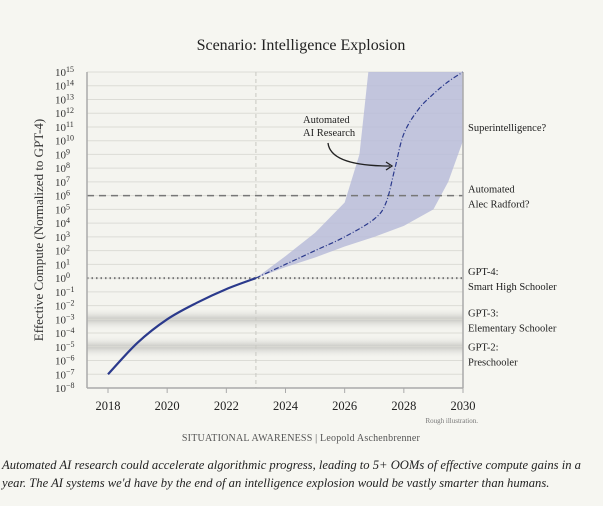  Describe the element at coordinates (68, 151) in the screenshot. I see `tick-exponent: 9` at that location.